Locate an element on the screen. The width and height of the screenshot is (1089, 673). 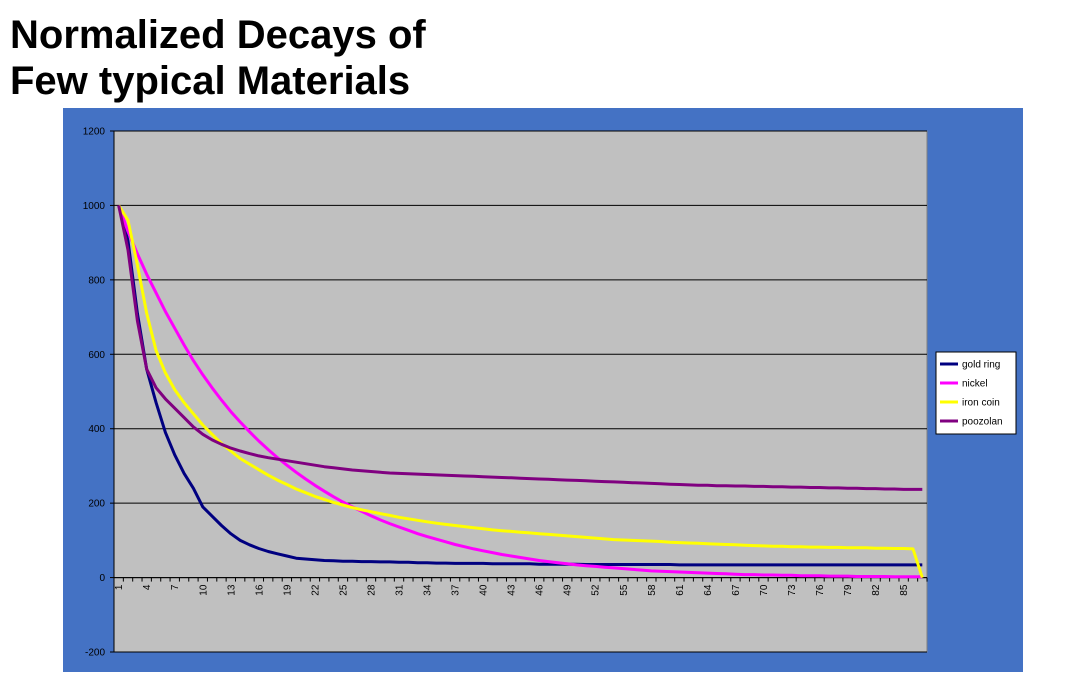
x-tick-label: 61 is located at coordinates (680, 590).